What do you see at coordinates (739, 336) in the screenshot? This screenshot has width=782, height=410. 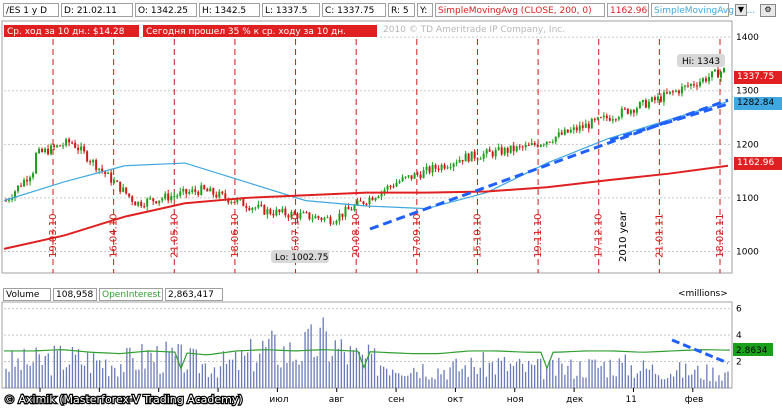 I see `volume-axis: 6 4 2` at bounding box center [739, 336].